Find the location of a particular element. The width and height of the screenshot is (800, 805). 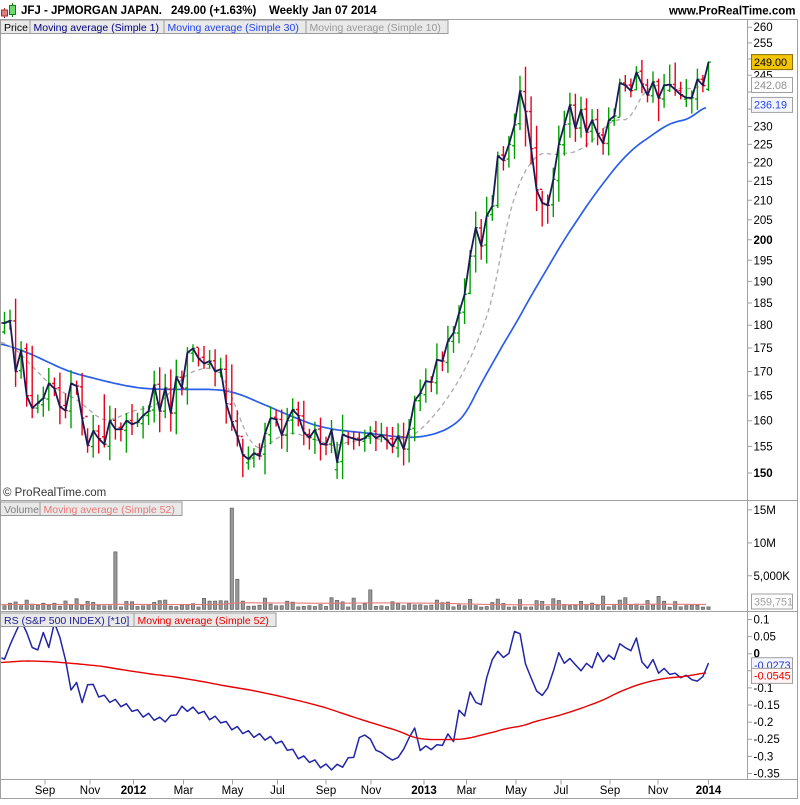

svg-text: -0.0545 is located at coordinates (772, 677).